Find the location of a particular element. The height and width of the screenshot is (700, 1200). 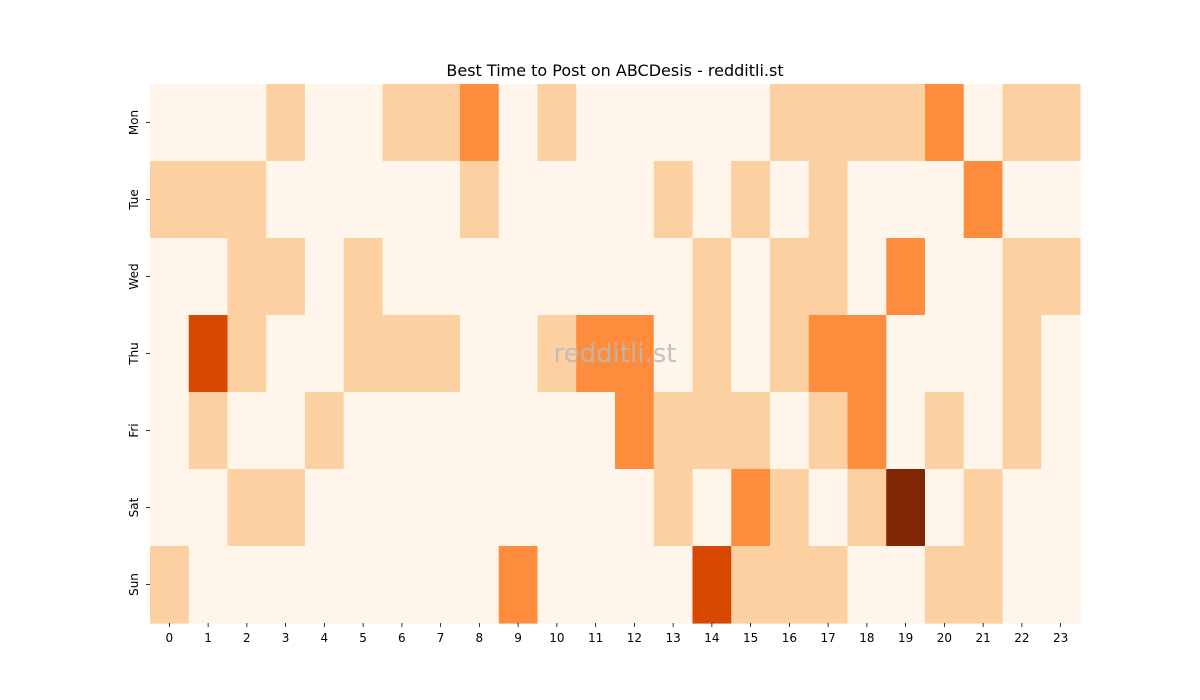

x-tick-label: 10 is located at coordinates (556, 638).